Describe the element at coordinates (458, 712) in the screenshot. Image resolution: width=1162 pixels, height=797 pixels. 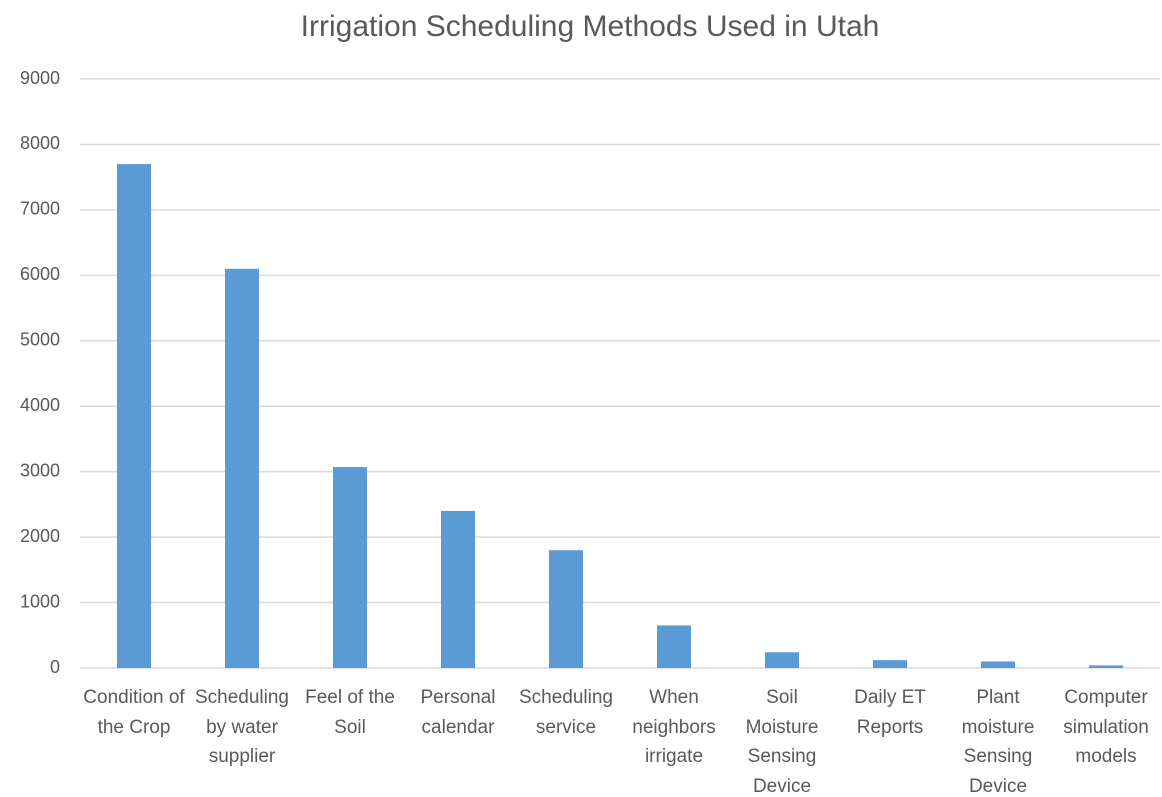
I see `x-tick-label: Personal calendar` at that location.